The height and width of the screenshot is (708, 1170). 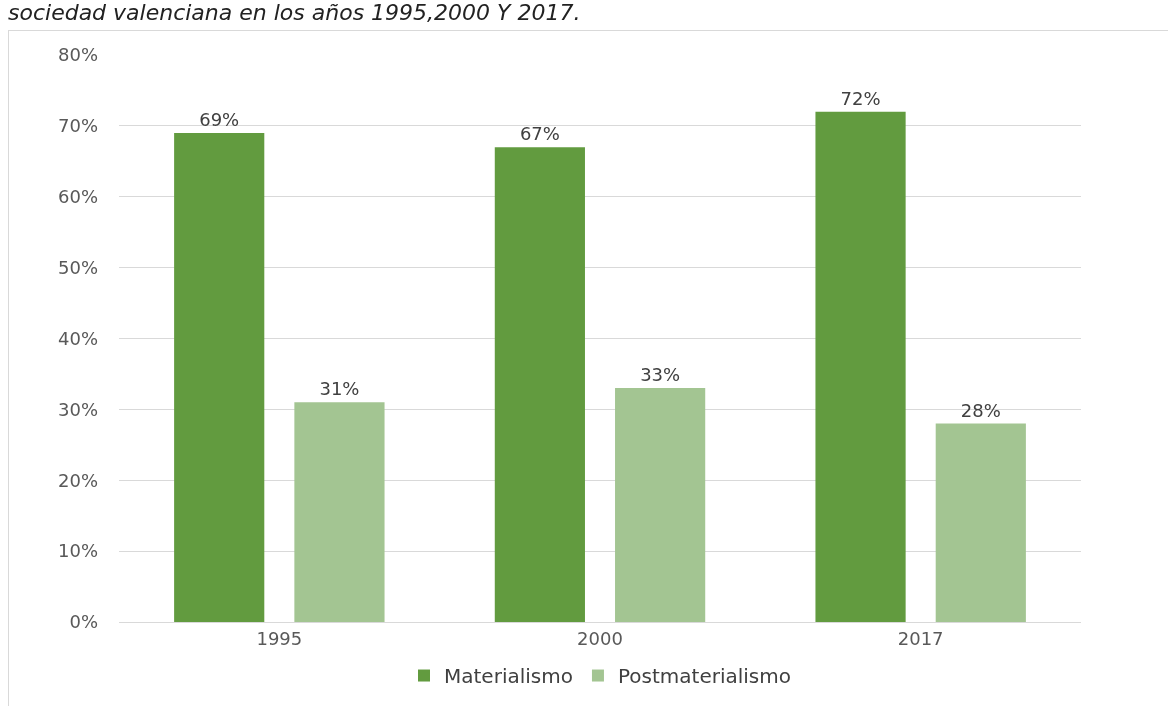 What do you see at coordinates (279, 638) in the screenshot?
I see `x-tick-label: 1995` at bounding box center [279, 638].